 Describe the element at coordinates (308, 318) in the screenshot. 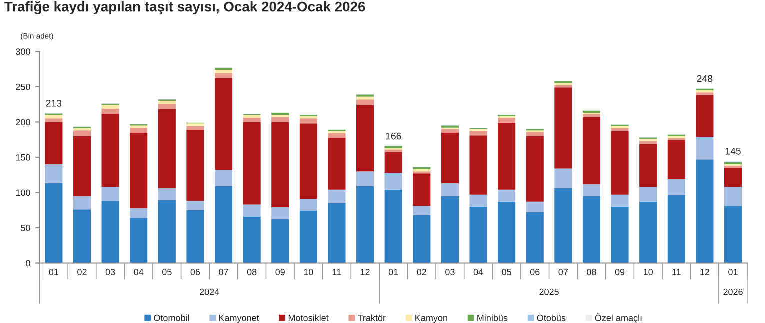

I see `legend-label: Motosiklet` at that location.